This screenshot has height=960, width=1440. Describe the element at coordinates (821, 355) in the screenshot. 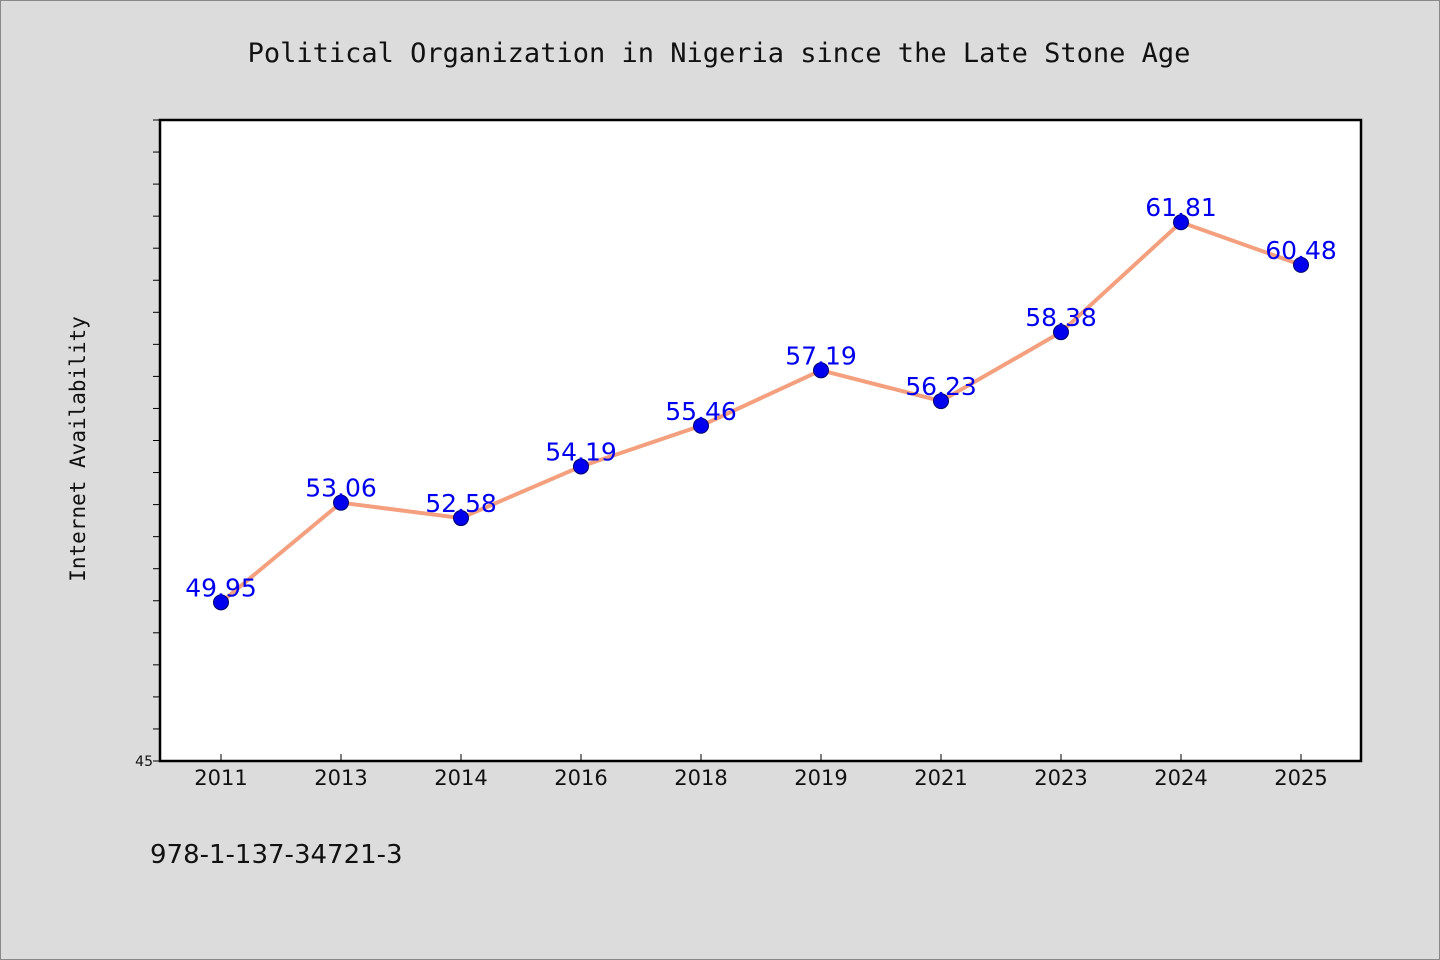

I see `data-label: 57.19` at that location.